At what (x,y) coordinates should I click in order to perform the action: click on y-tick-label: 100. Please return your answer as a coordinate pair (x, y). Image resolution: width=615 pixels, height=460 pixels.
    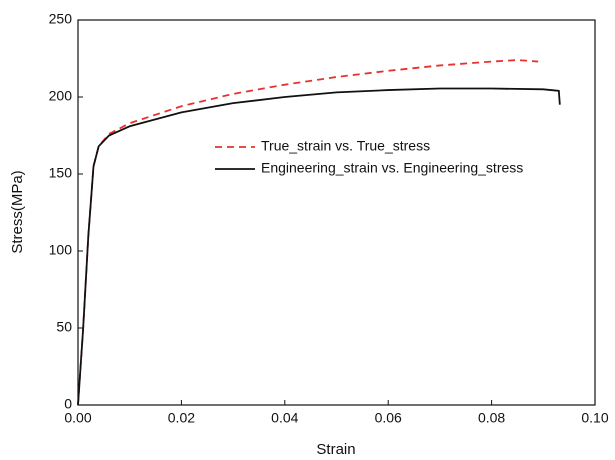
    Looking at the image, I should click on (61, 250).